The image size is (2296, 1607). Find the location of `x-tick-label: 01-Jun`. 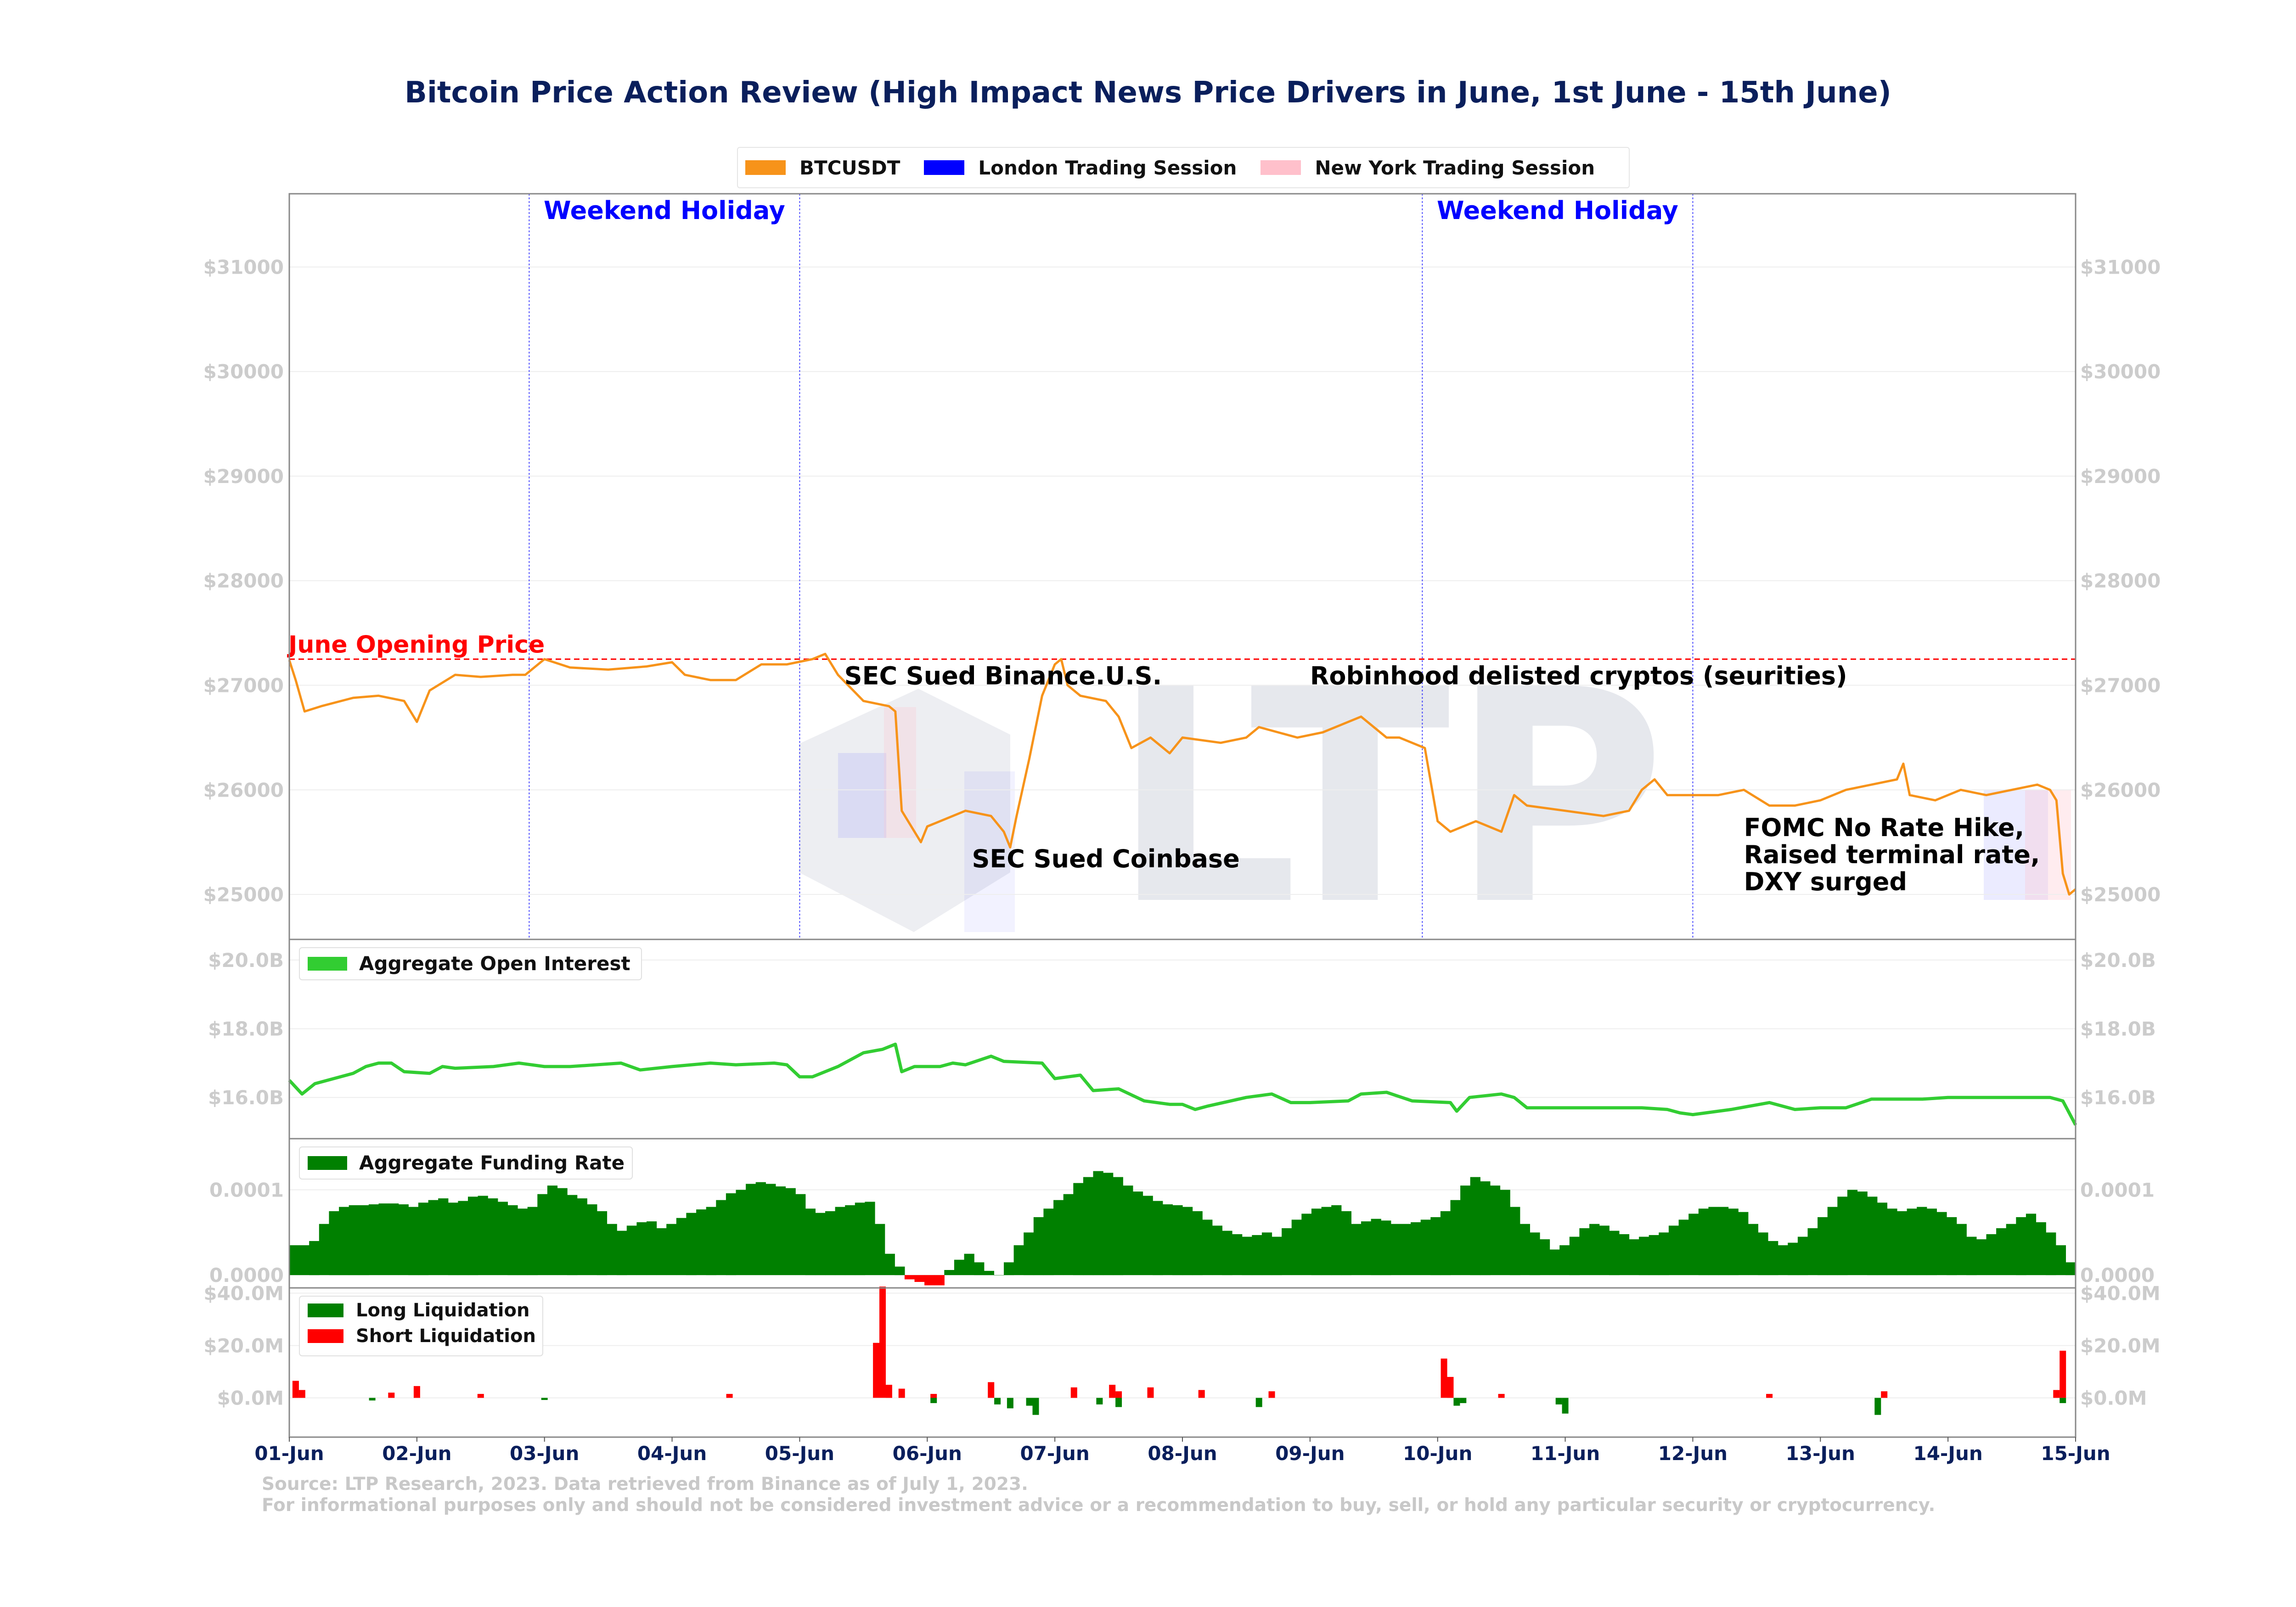

x-tick-label: 01-Jun is located at coordinates (289, 1453).